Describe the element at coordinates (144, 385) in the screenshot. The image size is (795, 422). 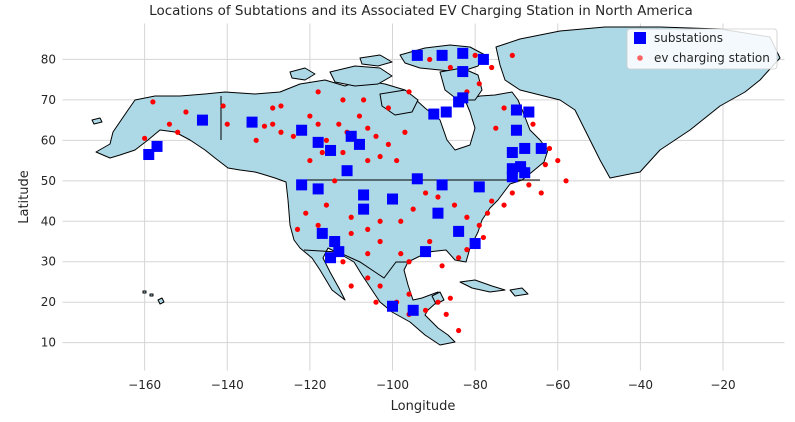
I see `x-tick-label-0: −160` at that location.